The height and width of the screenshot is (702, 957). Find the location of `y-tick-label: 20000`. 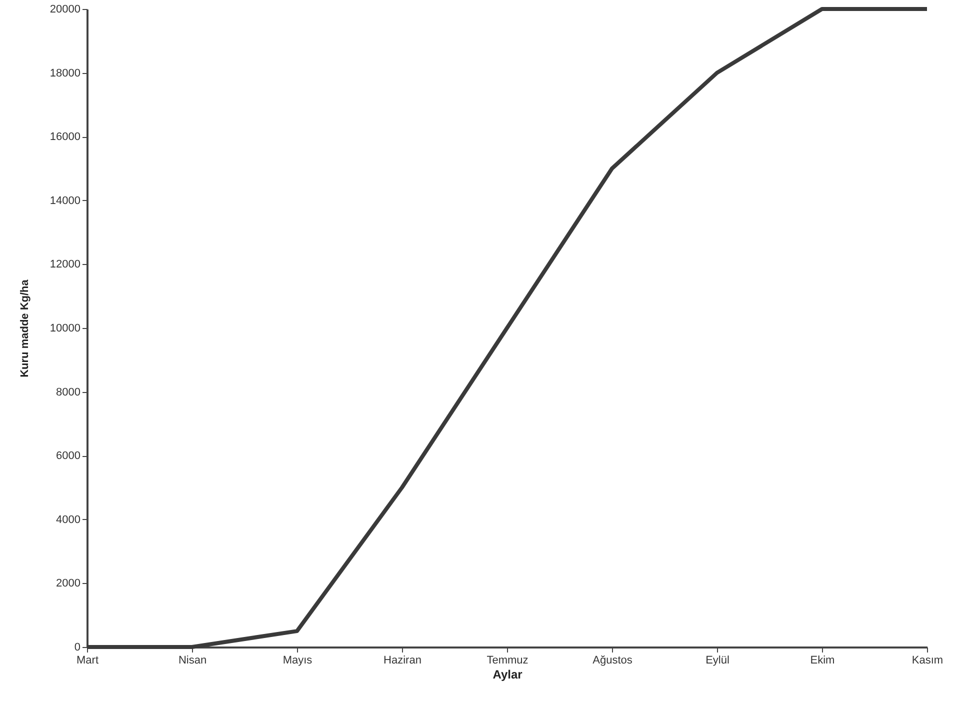

y-tick-label: 20000 is located at coordinates (65, 10).